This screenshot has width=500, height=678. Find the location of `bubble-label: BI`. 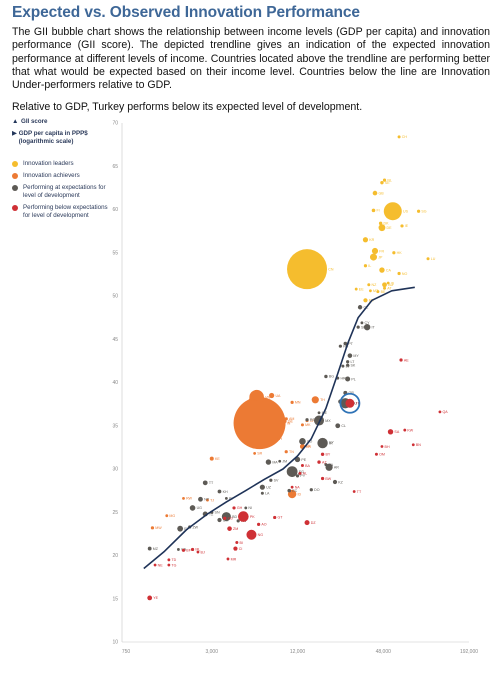

bubble-label: BI is located at coordinates (241, 543).